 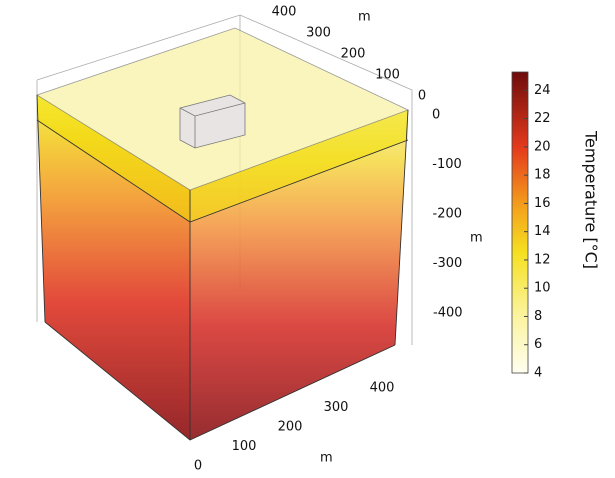 I want to click on z-unit: m, so click(x=476, y=238).